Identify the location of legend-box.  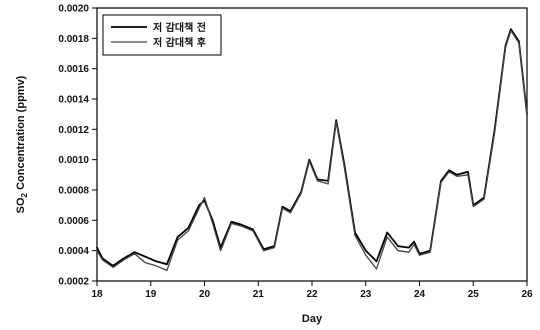
(162, 35).